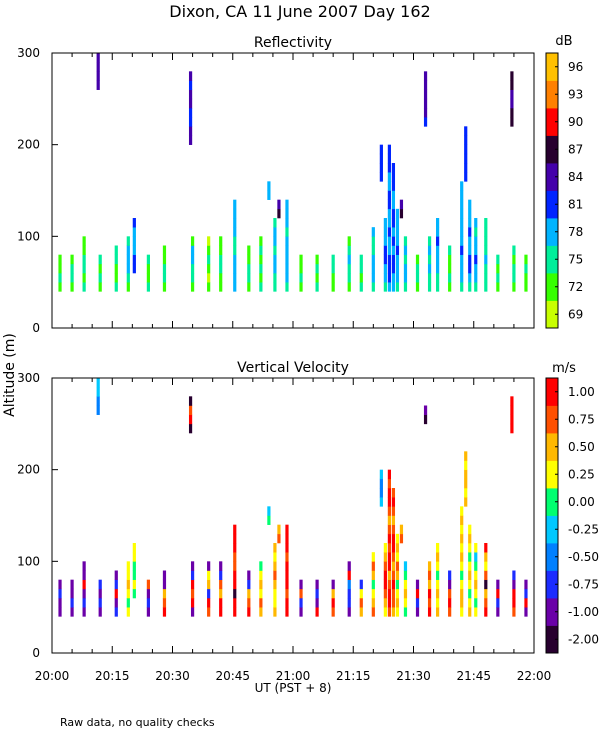 The image size is (600, 750). I want to click on x-tick-label: 22:00, so click(534, 676).